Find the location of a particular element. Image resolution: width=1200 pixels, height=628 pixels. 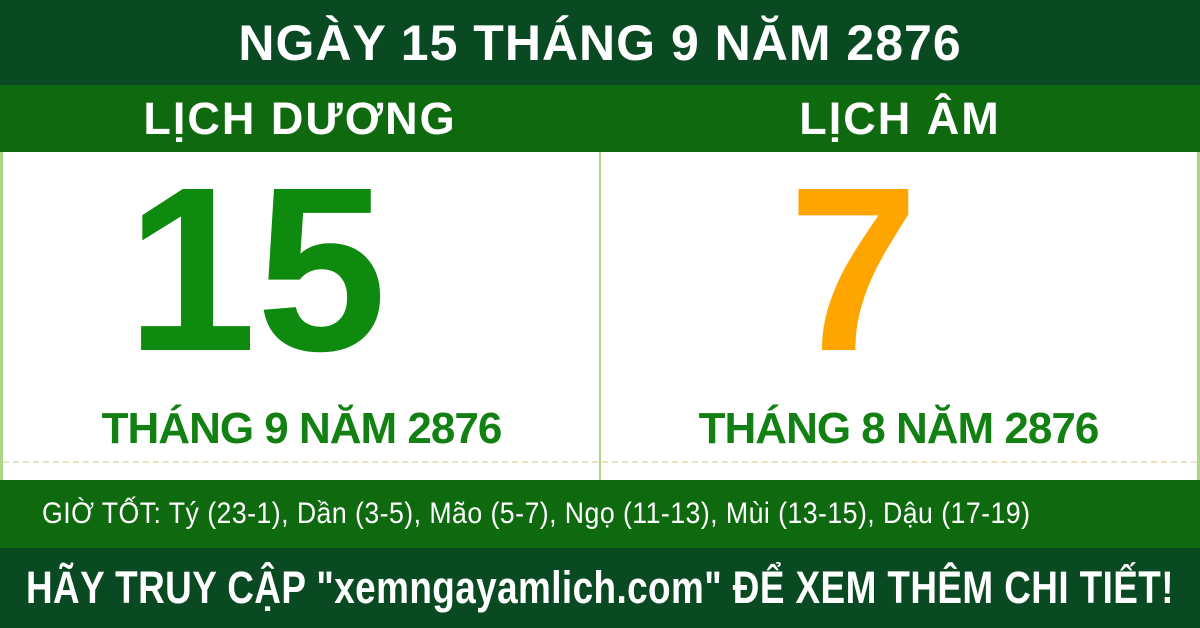

lunar-calendar-header: LỊCH ÂM is located at coordinates (900, 118).